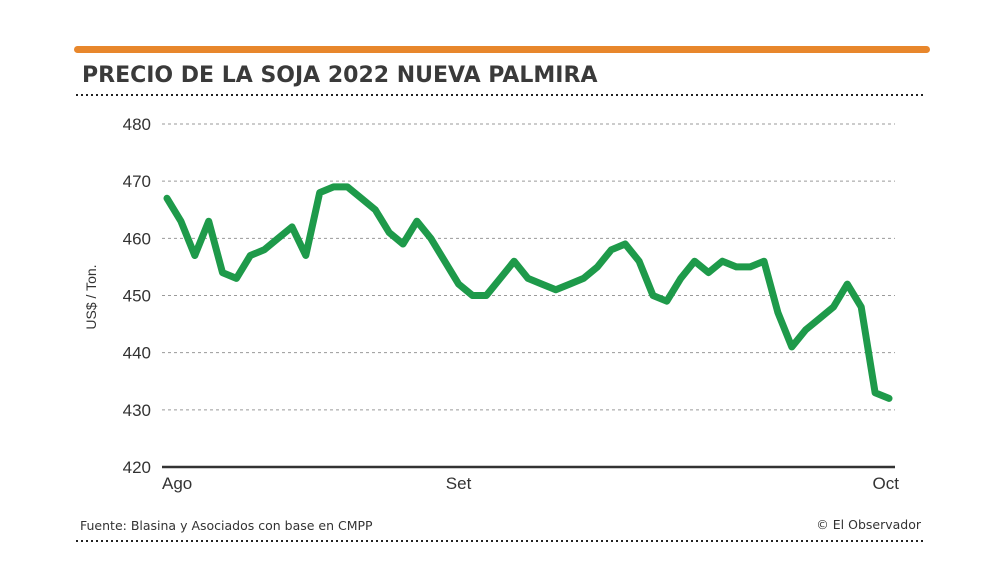  I want to click on y-tick-label-440: 440, so click(137, 353).